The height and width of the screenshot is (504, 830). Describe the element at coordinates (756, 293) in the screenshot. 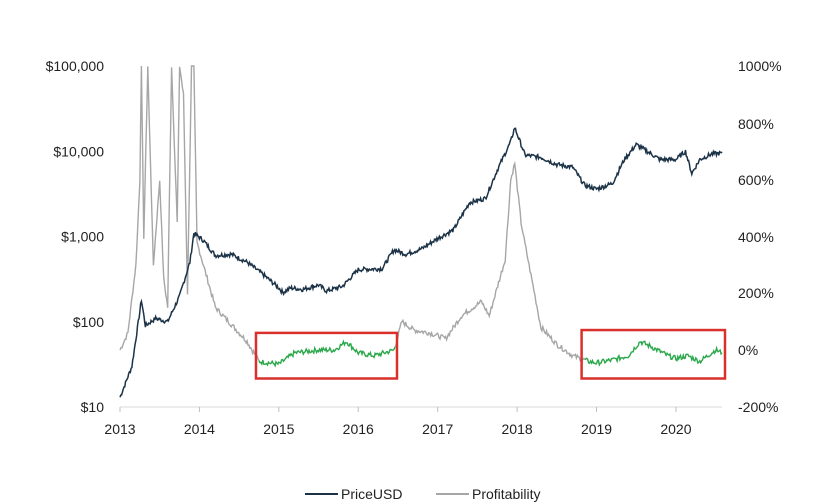

I see `right-tick-label: 200%` at that location.